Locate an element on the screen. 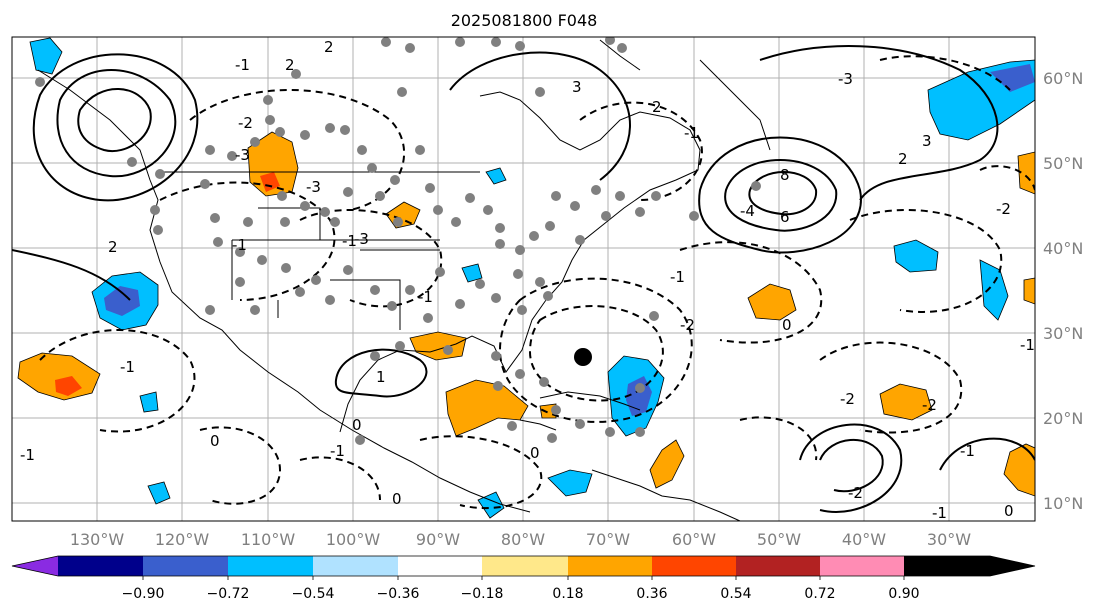 Image resolution: width=1105 pixels, height=615 pixels. contour-label: 1 is located at coordinates (381, 377).